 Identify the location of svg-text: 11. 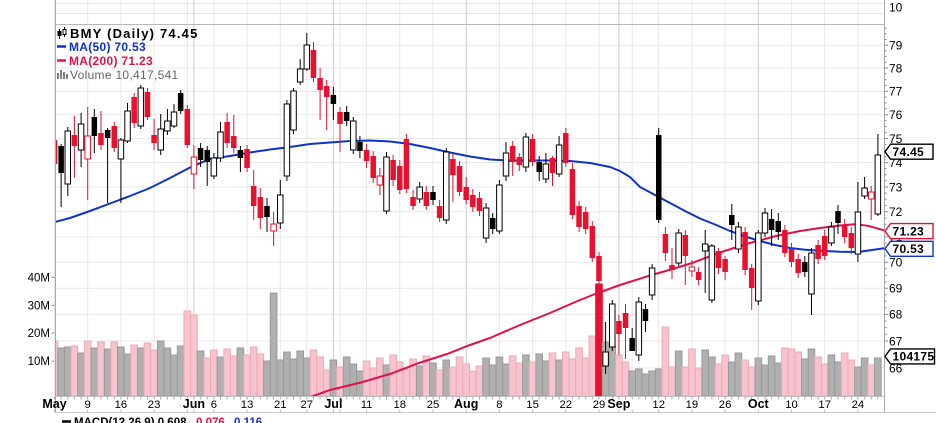
(367, 405).